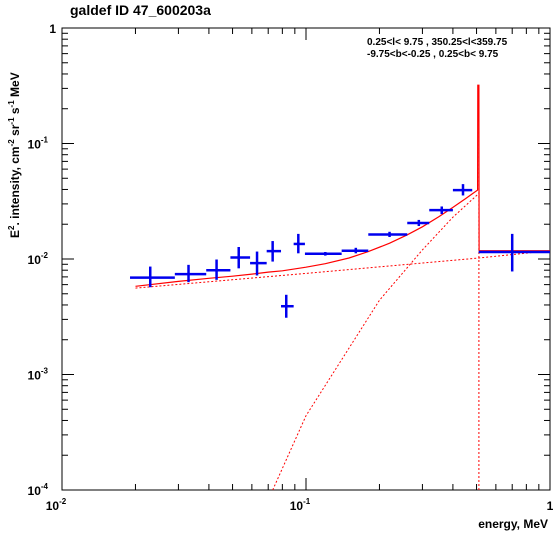 This screenshot has height=533, width=558. Describe the element at coordinates (15, 112) in the screenshot. I see `y-label-part-6: s` at that location.